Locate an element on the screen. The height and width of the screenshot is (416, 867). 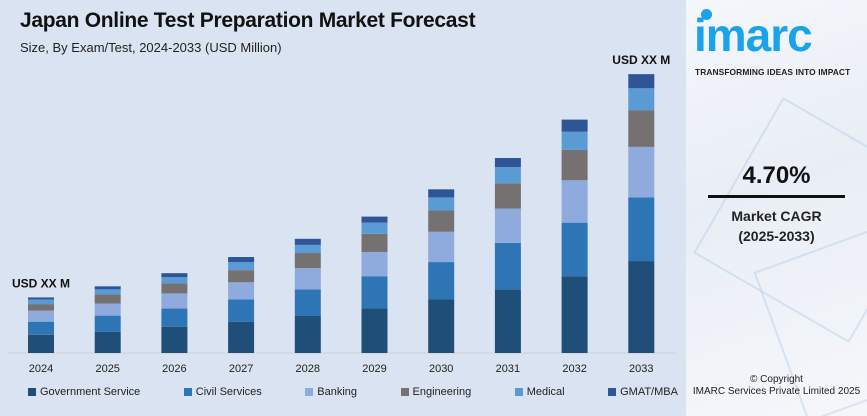
legend-label: Banking is located at coordinates (337, 392).